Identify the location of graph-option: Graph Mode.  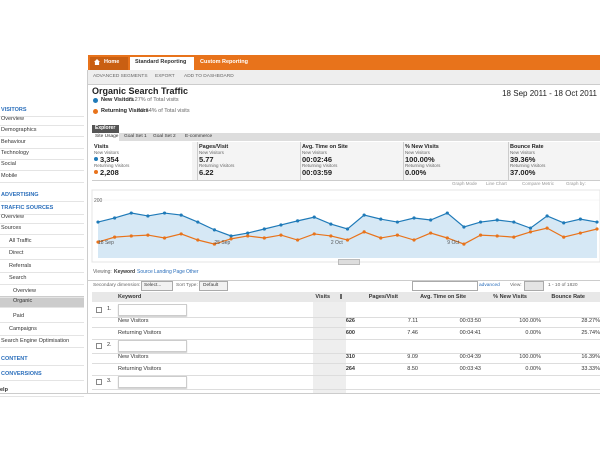
(465, 183).